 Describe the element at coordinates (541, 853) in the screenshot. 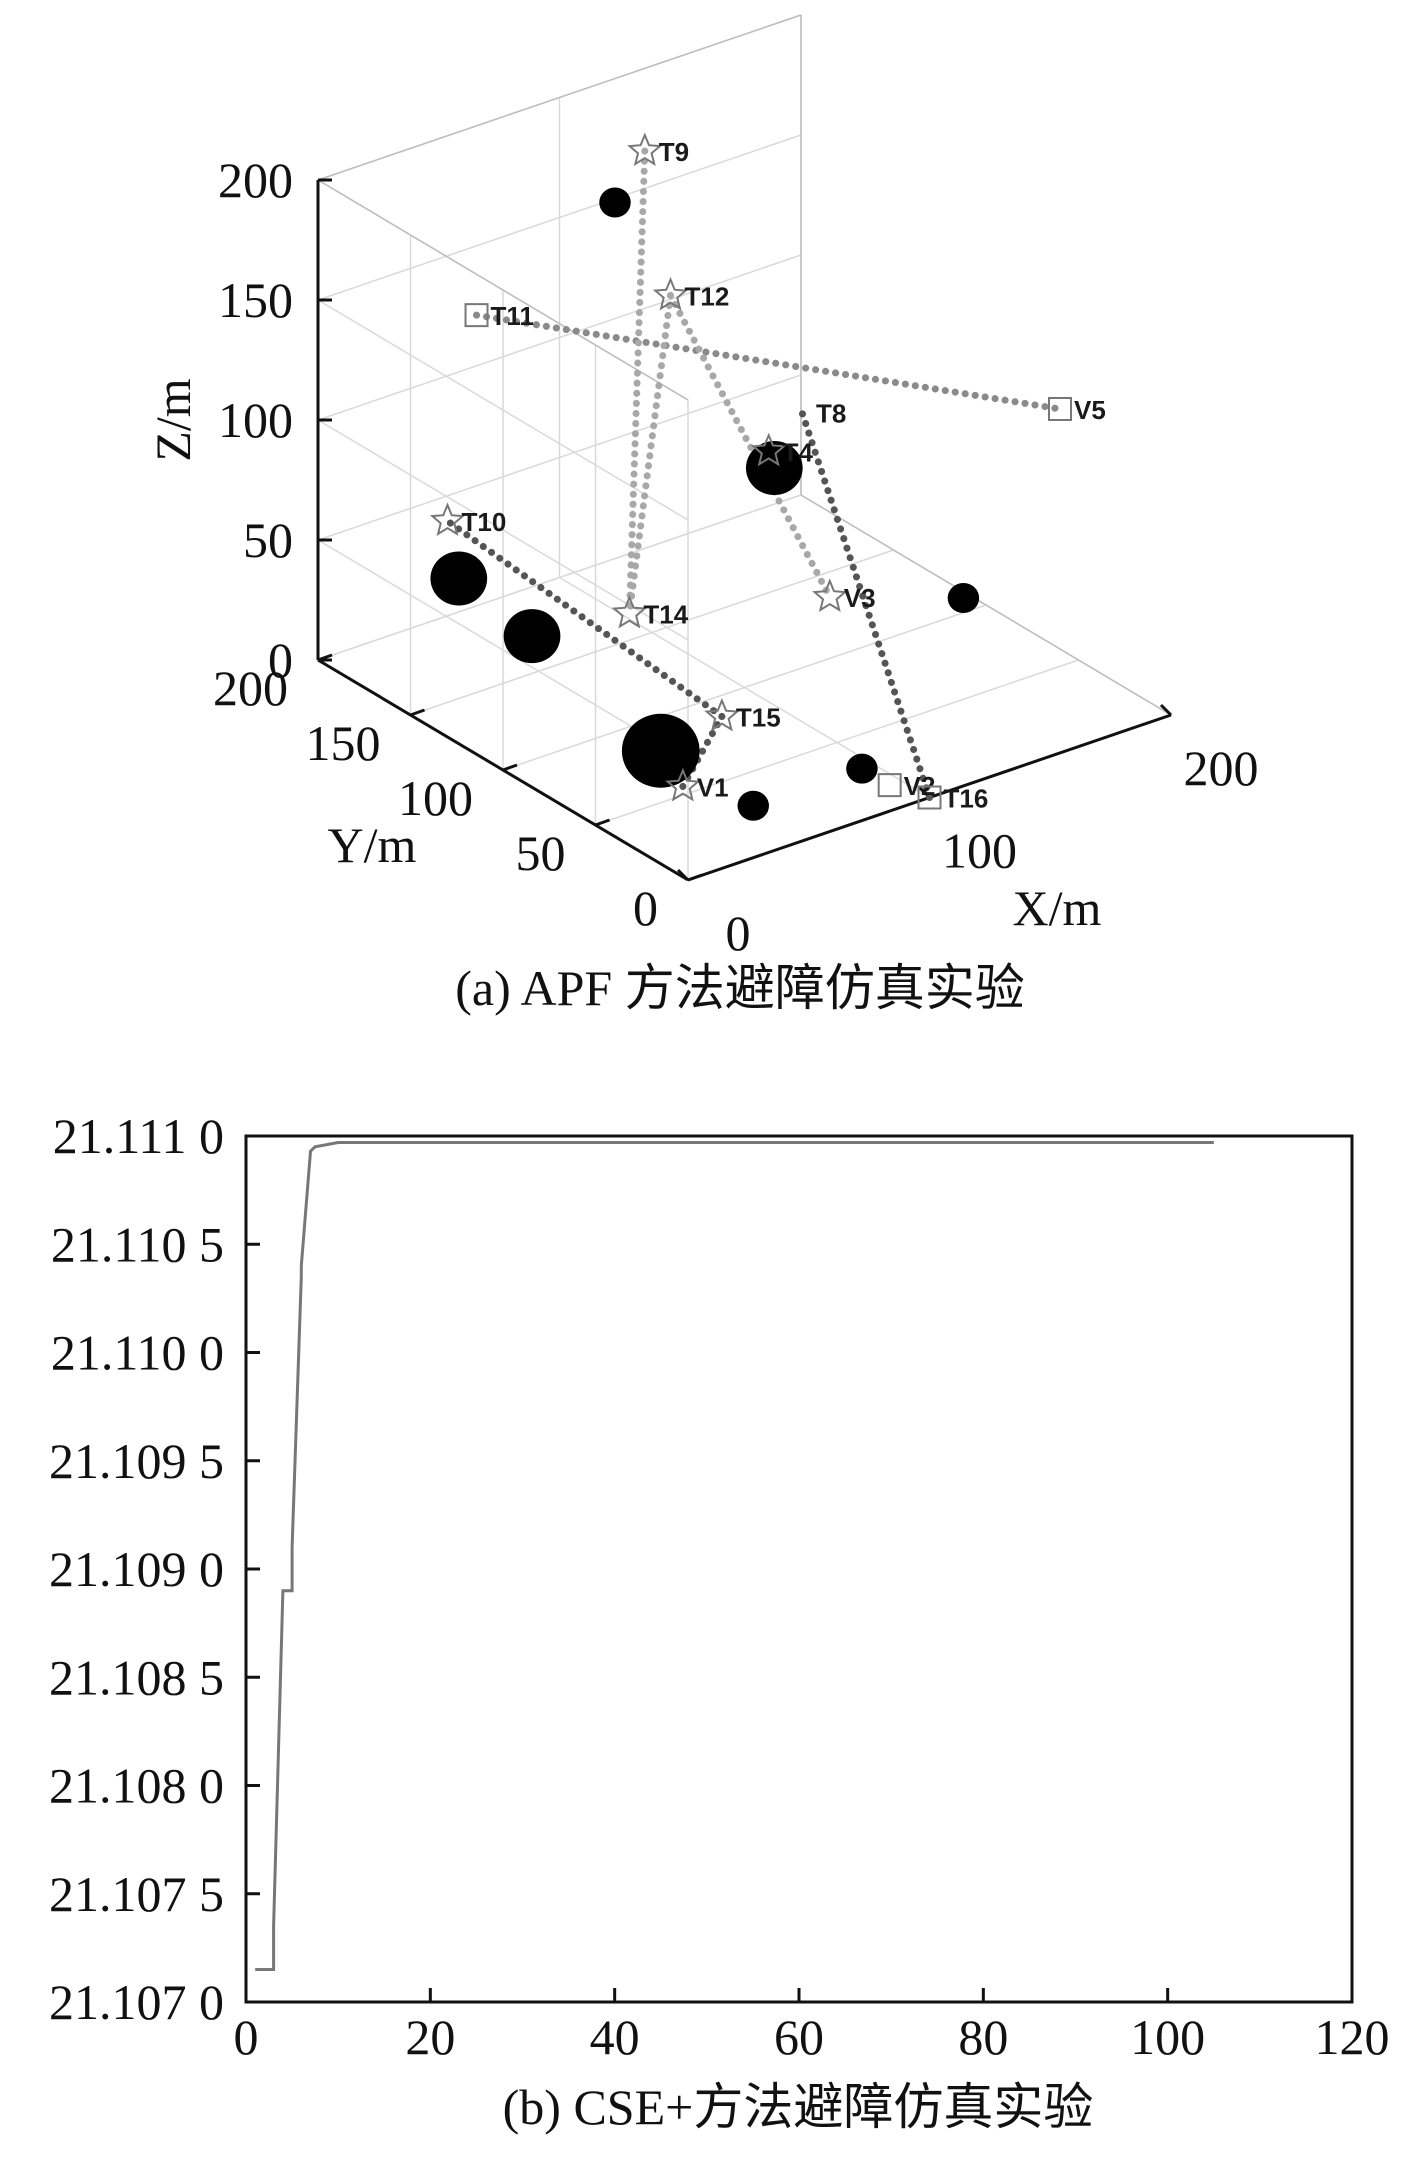

I see `y-tick-label: 50` at that location.